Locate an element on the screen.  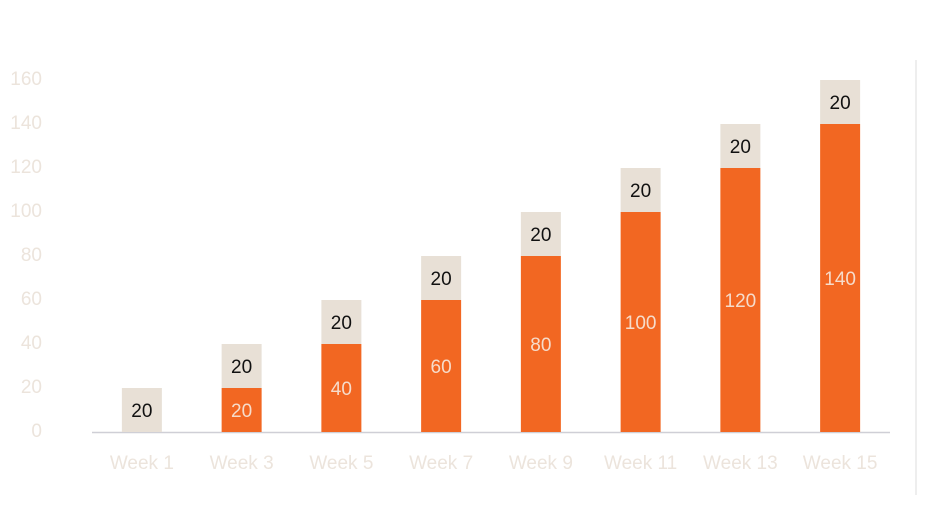
y-tick-label: 60 is located at coordinates (31, 299).